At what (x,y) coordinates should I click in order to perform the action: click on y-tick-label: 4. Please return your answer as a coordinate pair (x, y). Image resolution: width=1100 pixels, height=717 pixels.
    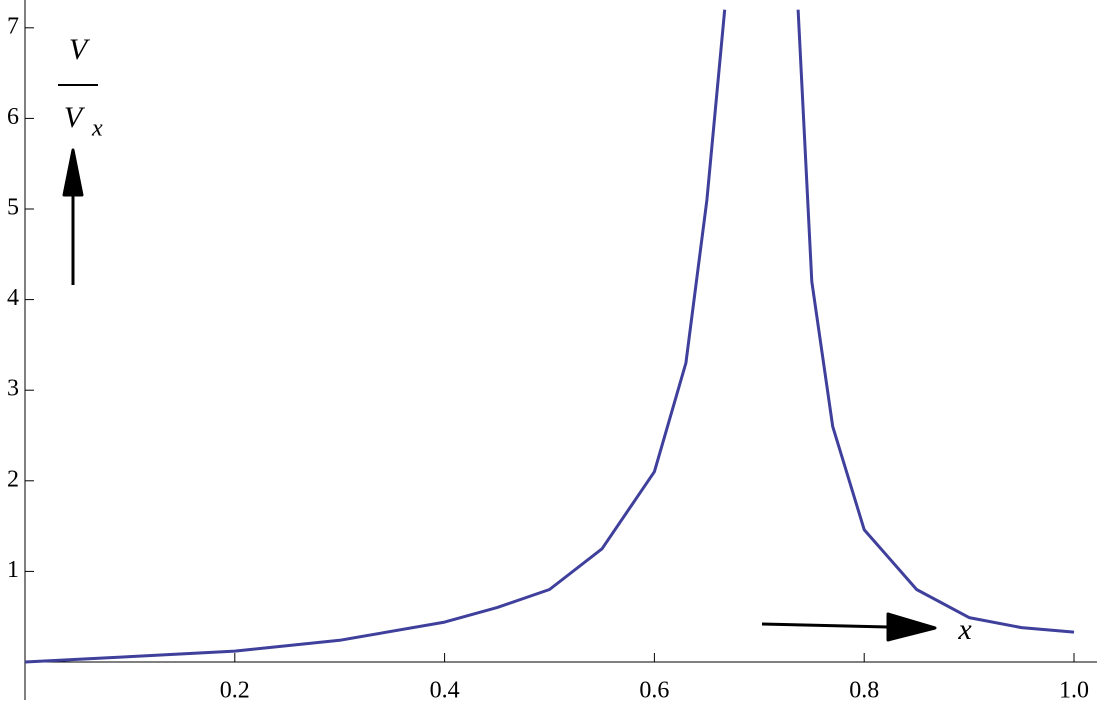
    Looking at the image, I should click on (13, 298).